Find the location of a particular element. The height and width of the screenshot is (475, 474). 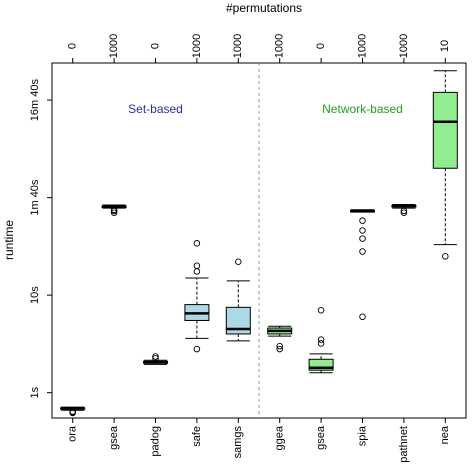

category-label-1: gsea is located at coordinates (114, 437).